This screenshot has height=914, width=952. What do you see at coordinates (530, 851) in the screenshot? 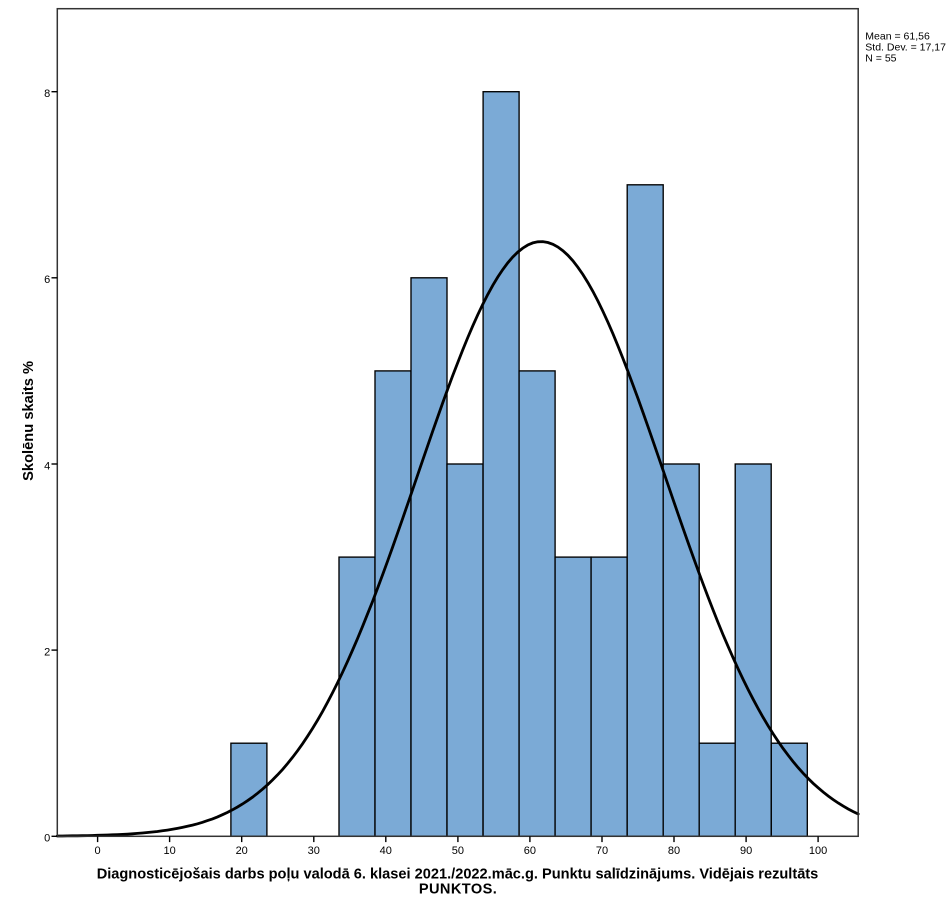
I see `svg-text: 60` at bounding box center [530, 851].